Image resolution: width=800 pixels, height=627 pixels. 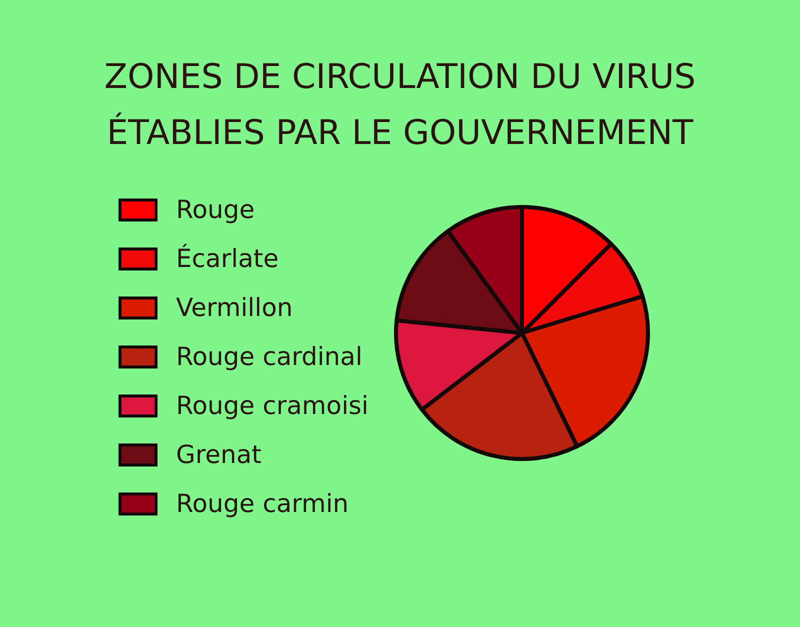 I want to click on legend-label: Rouge cardinal, so click(x=269, y=356).